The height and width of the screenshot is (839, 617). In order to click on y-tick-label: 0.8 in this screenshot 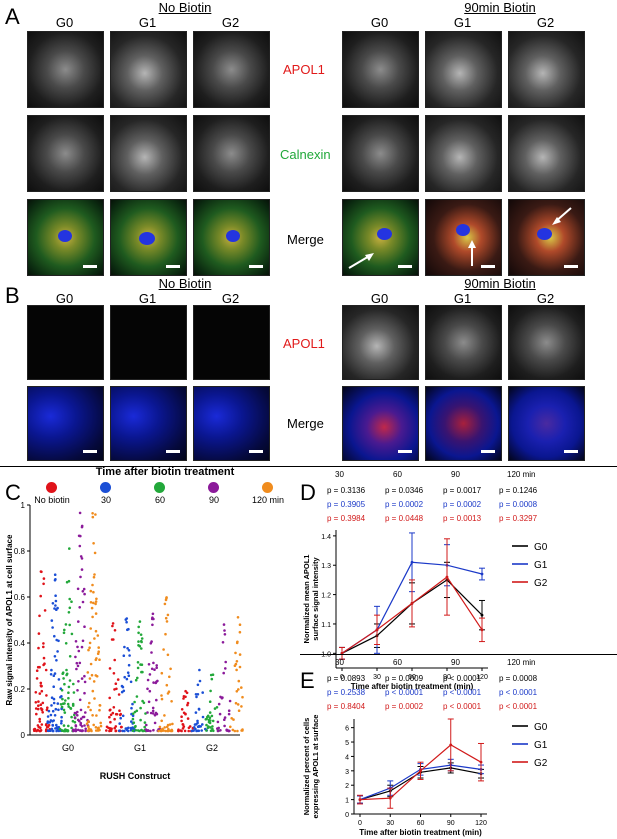, I will do `click(20, 551)`.